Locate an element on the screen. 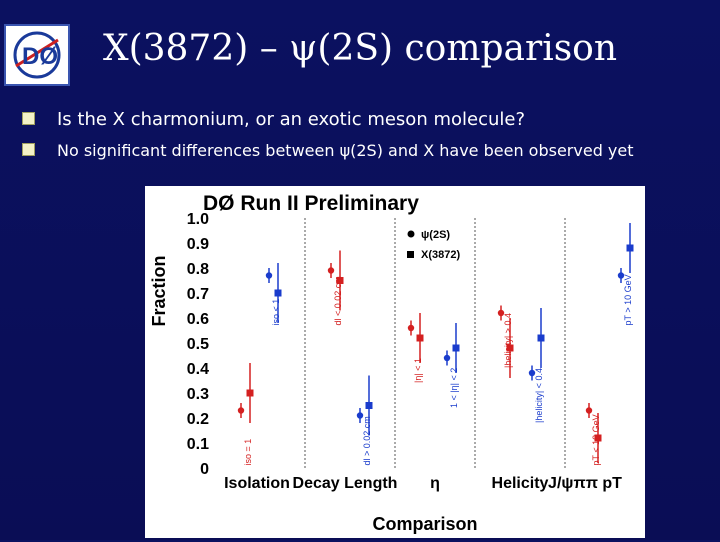 The width and height of the screenshot is (720, 542). logo-text: DØ is located at coordinates (40, 56).